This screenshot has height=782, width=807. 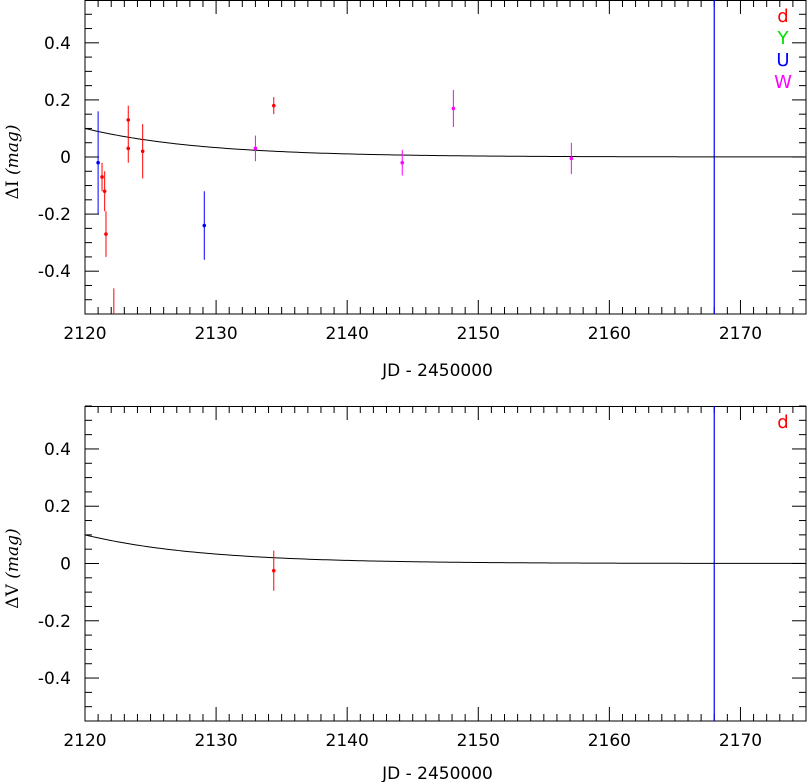 I want to click on series-W, so click(x=413, y=132).